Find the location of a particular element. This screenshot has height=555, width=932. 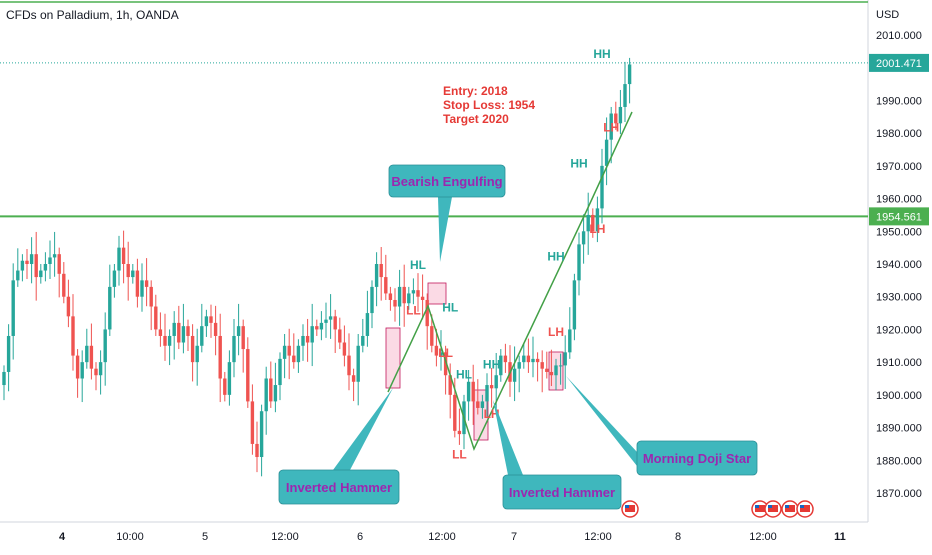

current-price-tag-text: 2001.471 is located at coordinates (899, 64).